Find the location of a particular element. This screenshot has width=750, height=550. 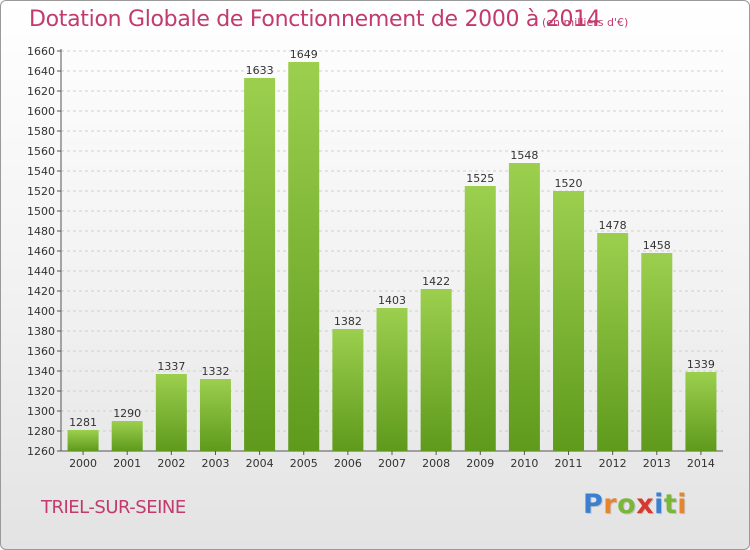

x-tick-label: 2004 is located at coordinates (260, 463).